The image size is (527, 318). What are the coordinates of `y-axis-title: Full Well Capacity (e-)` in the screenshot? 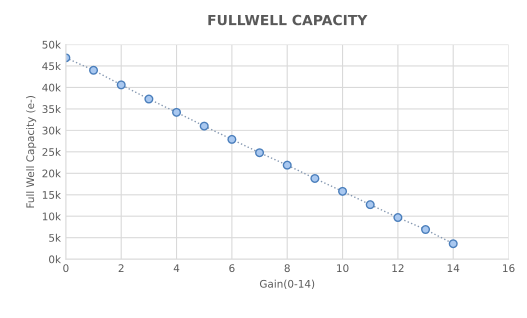 It's located at (31, 152).